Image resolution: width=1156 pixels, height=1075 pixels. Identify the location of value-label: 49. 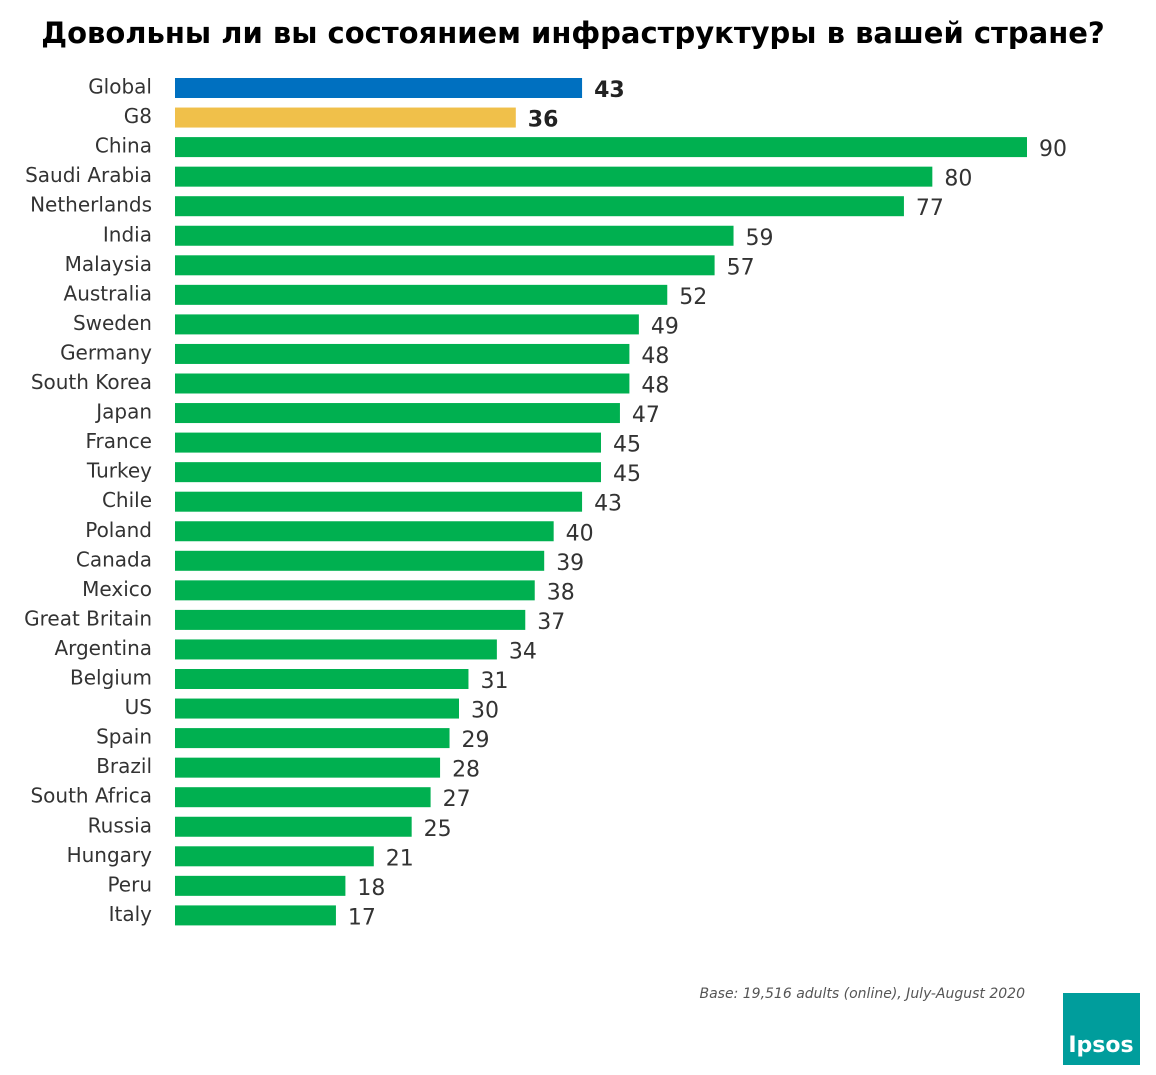
(665, 326).